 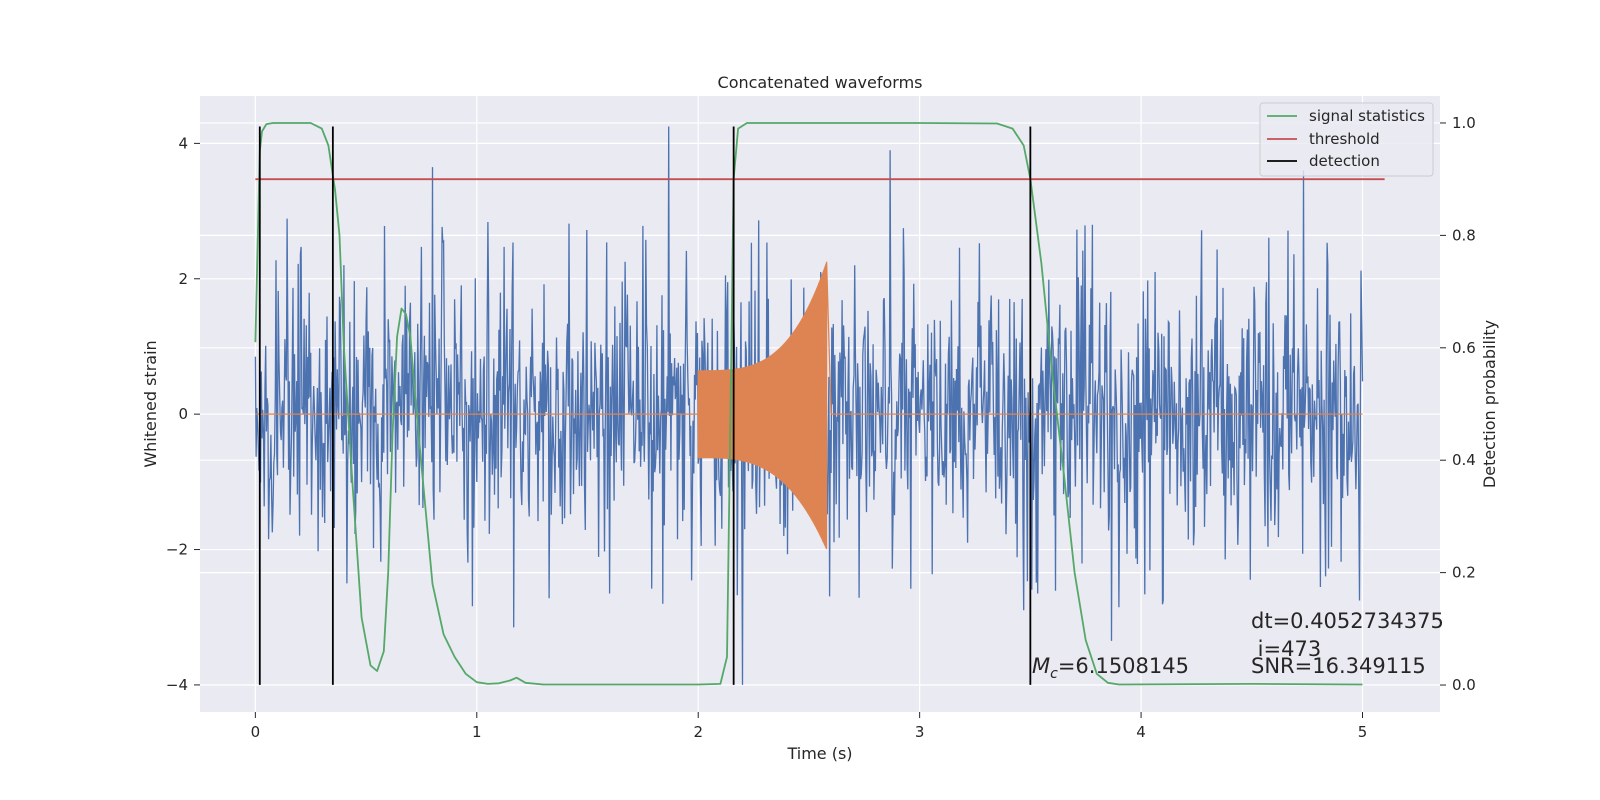 I want to click on y-axis-right-label: Detection probability, so click(x=1489, y=404).